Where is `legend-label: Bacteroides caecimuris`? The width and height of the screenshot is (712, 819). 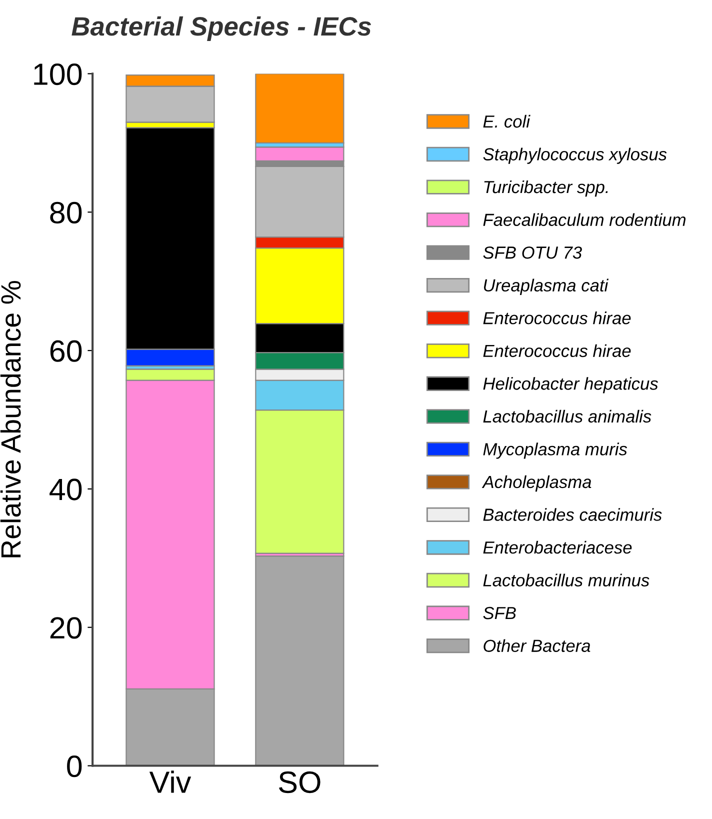
legend-label: Bacteroides caecimuris is located at coordinates (572, 514).